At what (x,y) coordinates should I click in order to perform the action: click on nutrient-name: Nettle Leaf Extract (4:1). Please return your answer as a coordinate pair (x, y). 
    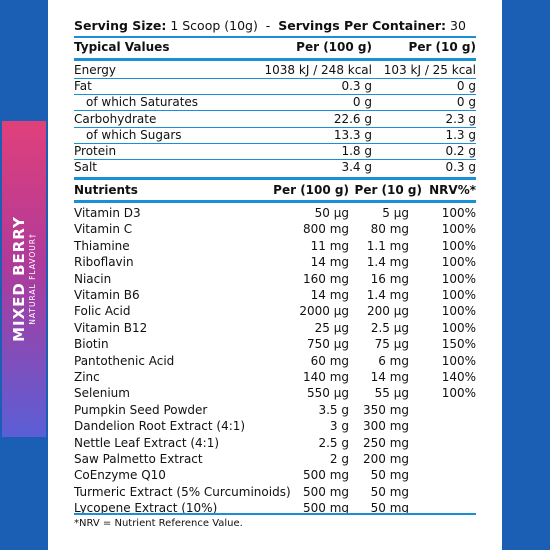
    Looking at the image, I should click on (147, 442).